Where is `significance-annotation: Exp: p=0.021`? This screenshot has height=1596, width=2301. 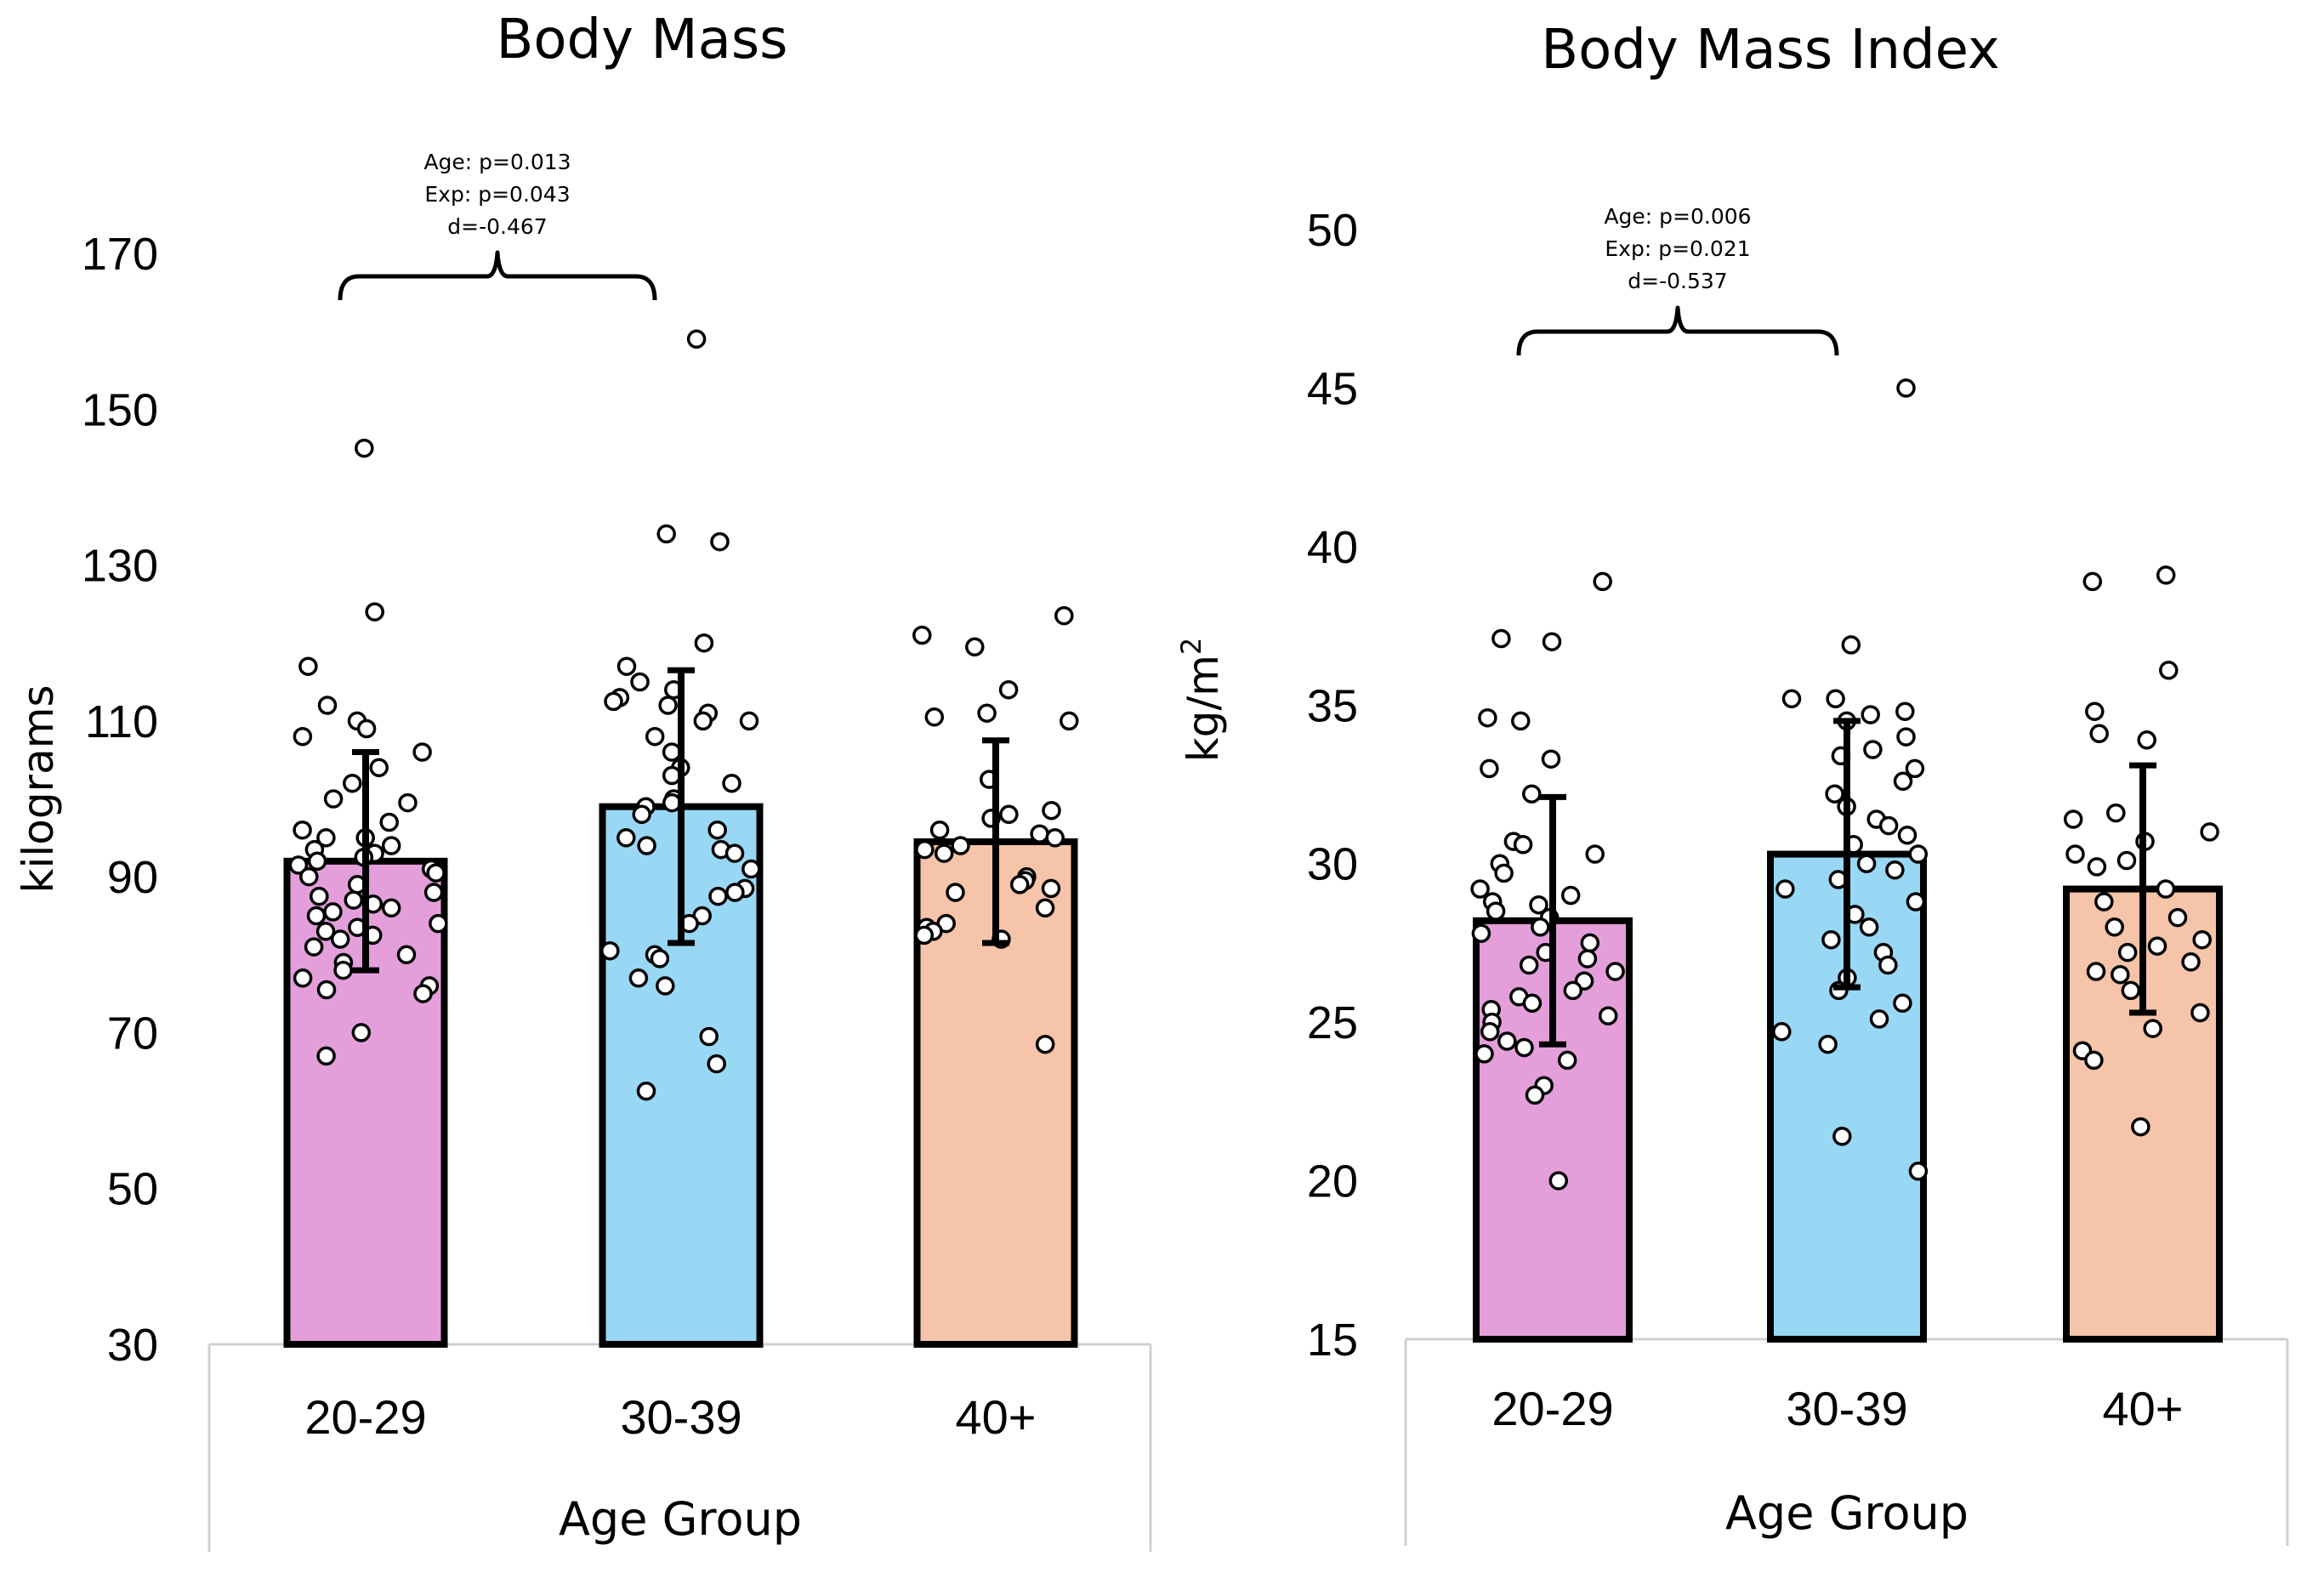
significance-annotation: Exp: p=0.021 is located at coordinates (1677, 249).